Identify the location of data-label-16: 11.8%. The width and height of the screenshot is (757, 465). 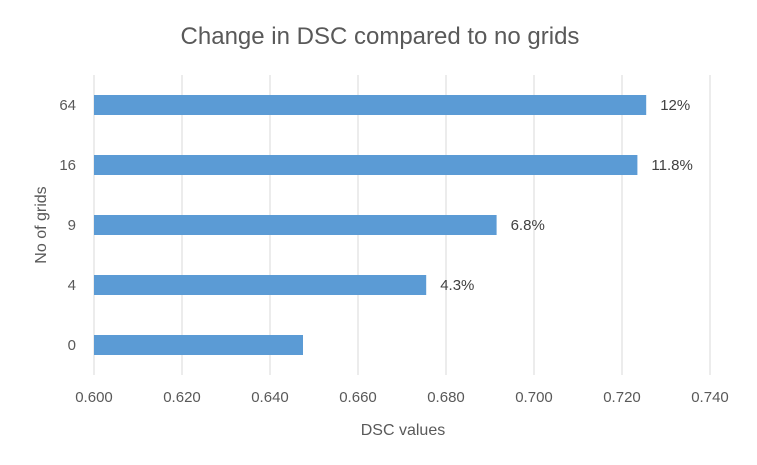
(671, 165).